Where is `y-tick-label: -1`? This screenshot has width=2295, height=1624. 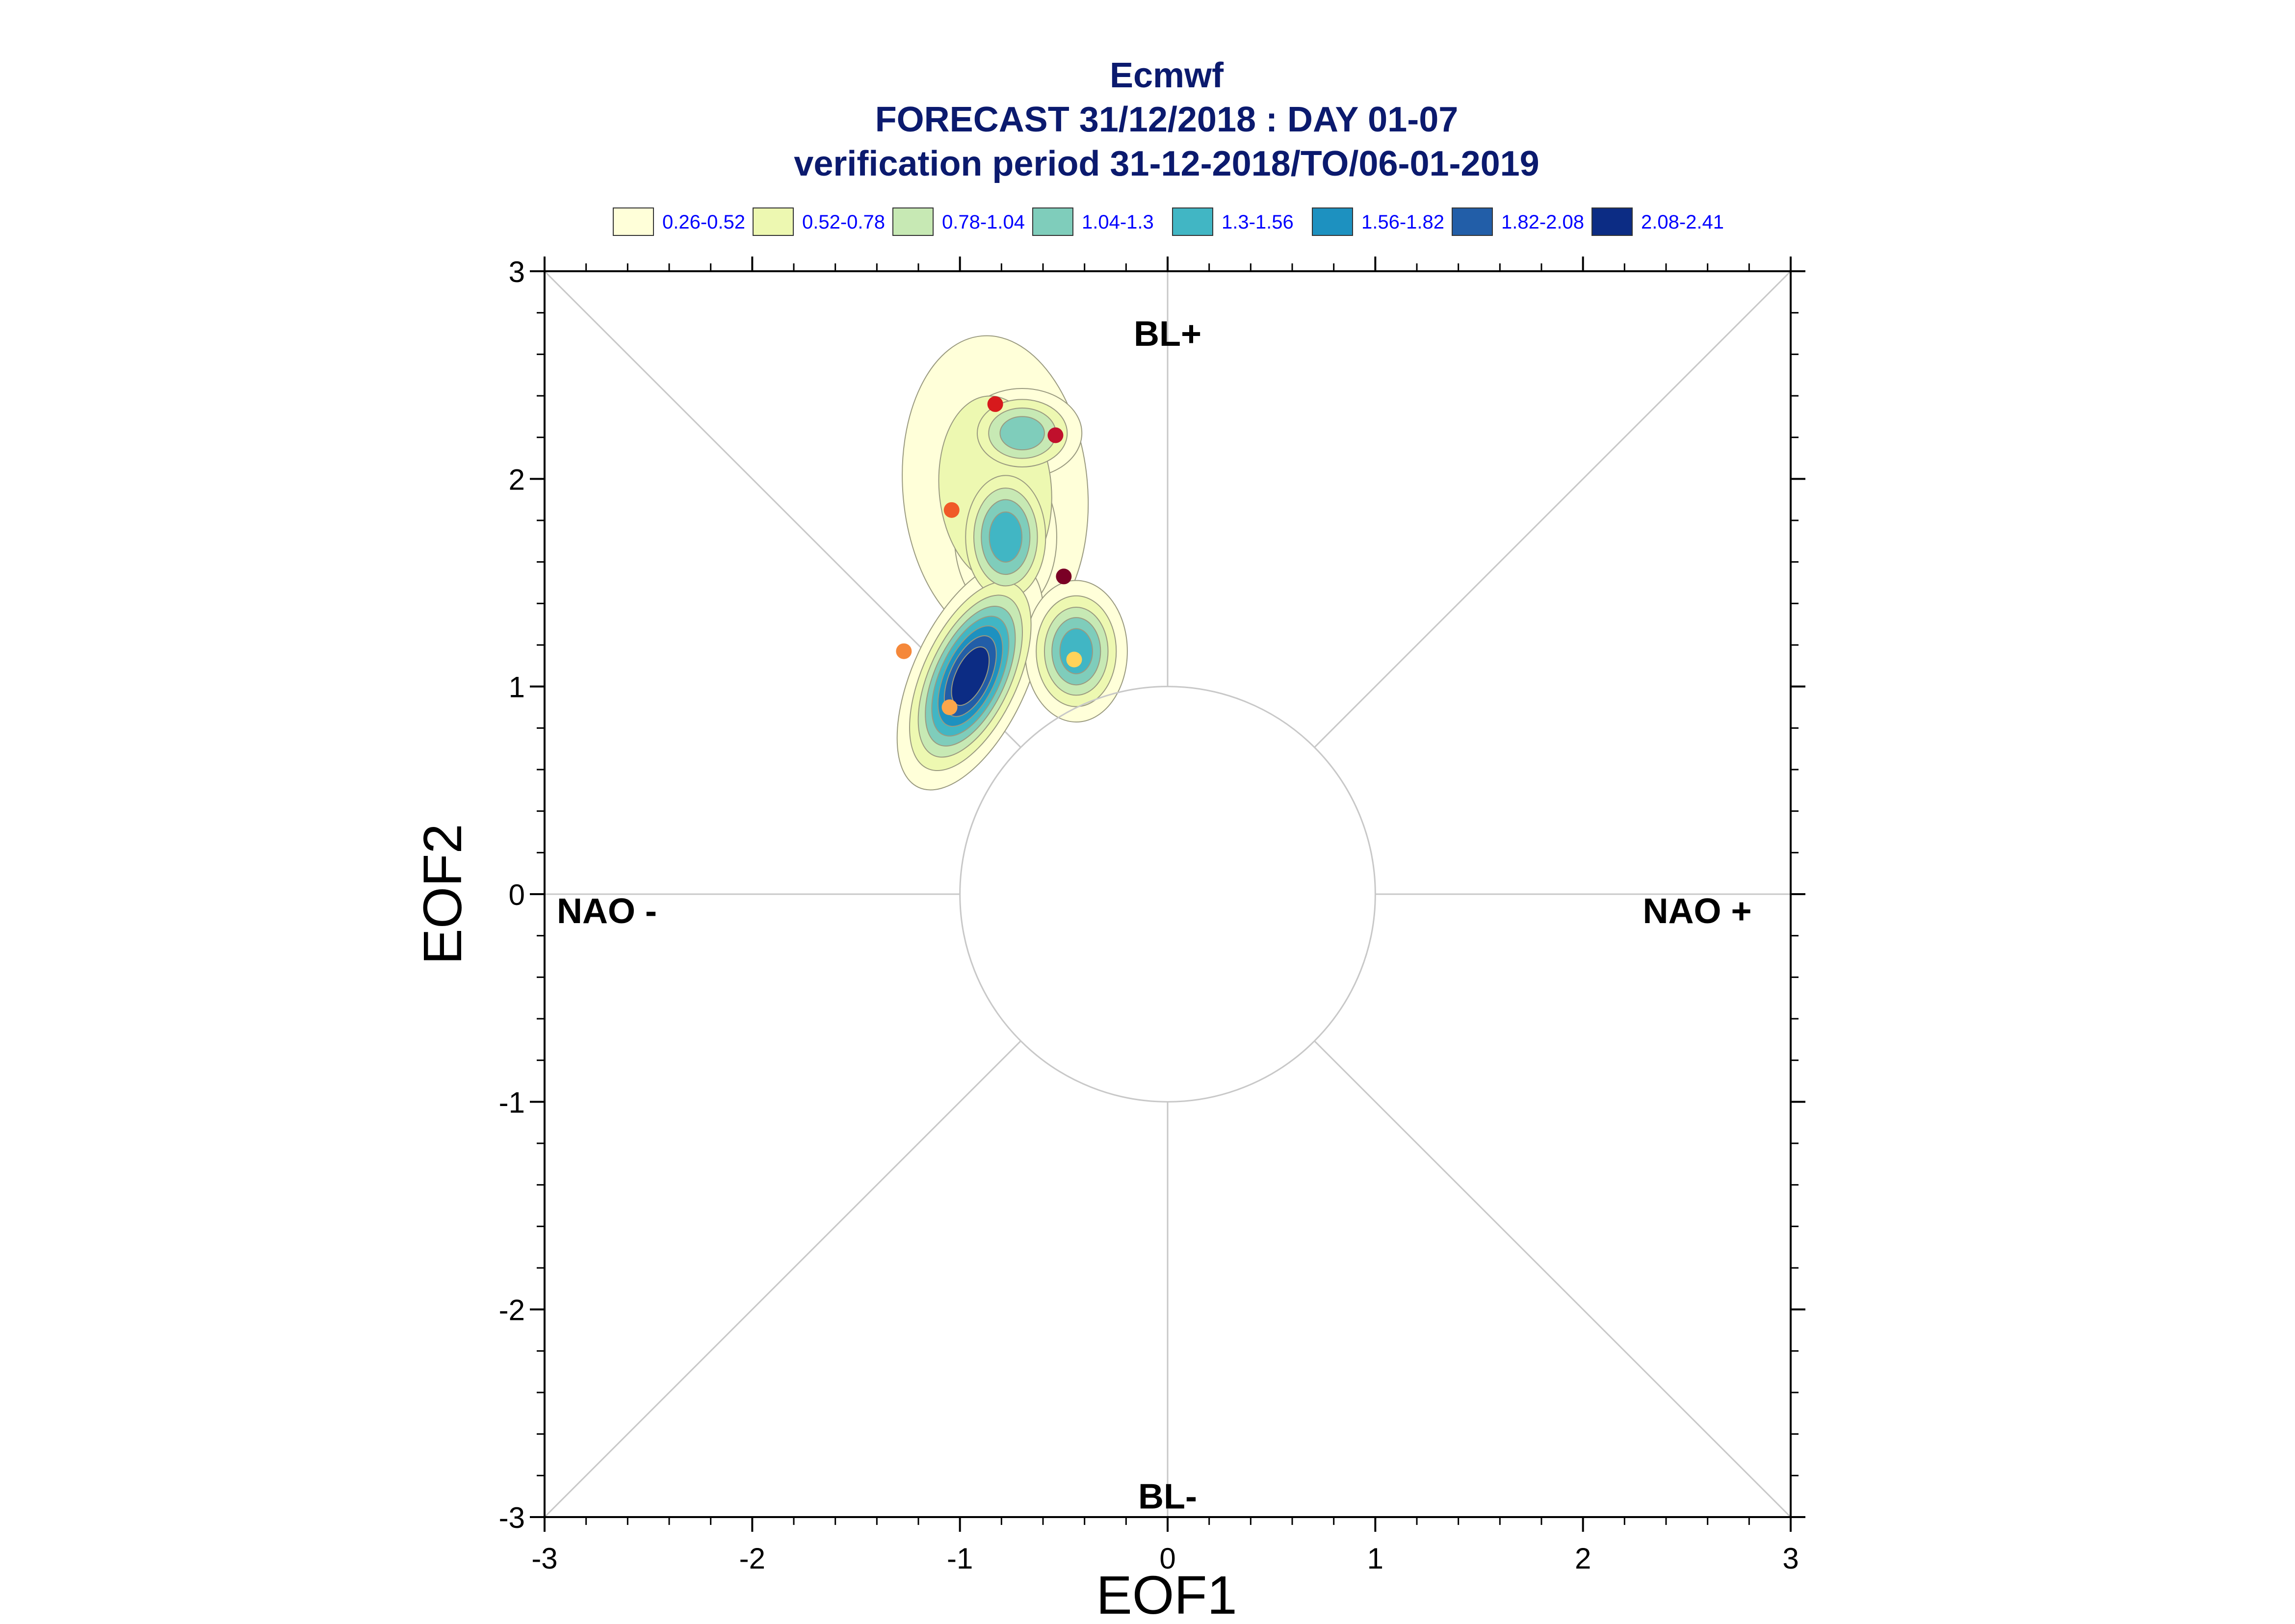 y-tick-label: -1 is located at coordinates (512, 1102).